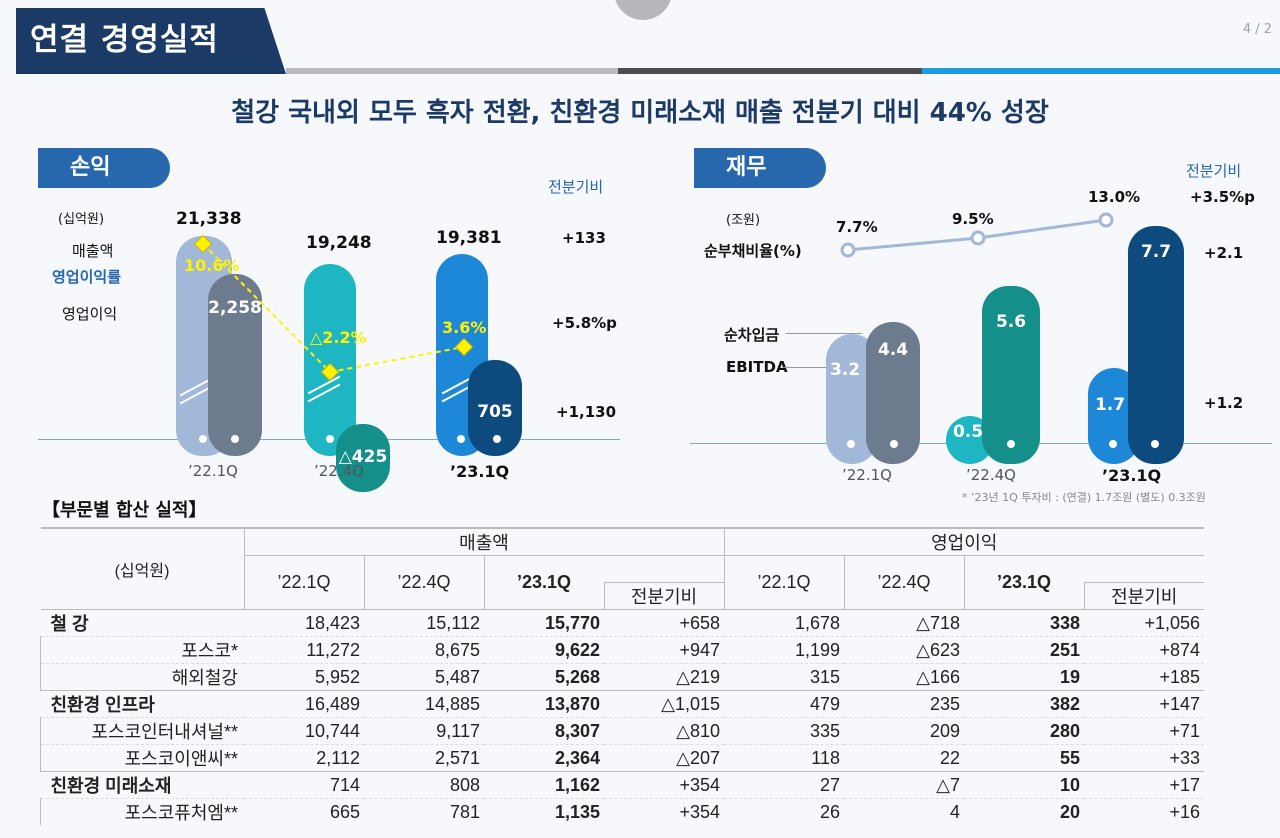 Image resolution: width=1280 pixels, height=838 pixels. Describe the element at coordinates (699, 649) in the screenshot. I see `table-cell: +947` at that location.